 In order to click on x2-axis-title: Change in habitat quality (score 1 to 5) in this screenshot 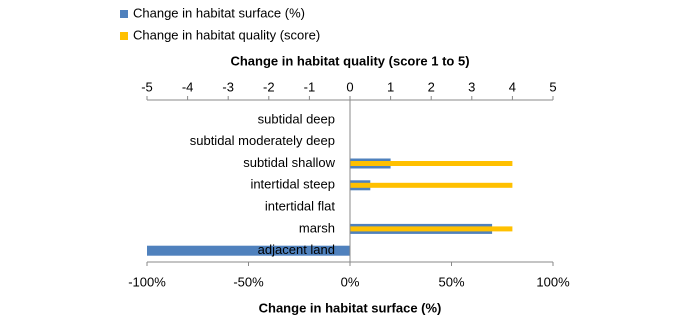, I will do `click(349, 60)`.